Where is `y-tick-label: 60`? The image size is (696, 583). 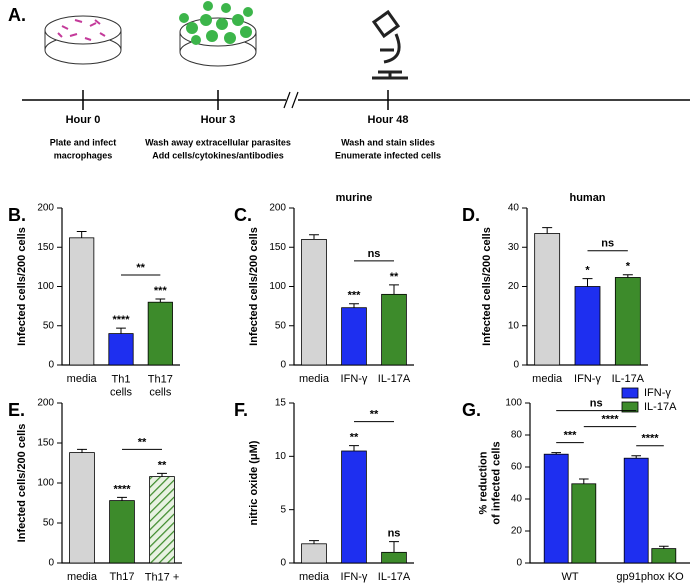
y-tick-label: 60 is located at coordinates (517, 467).